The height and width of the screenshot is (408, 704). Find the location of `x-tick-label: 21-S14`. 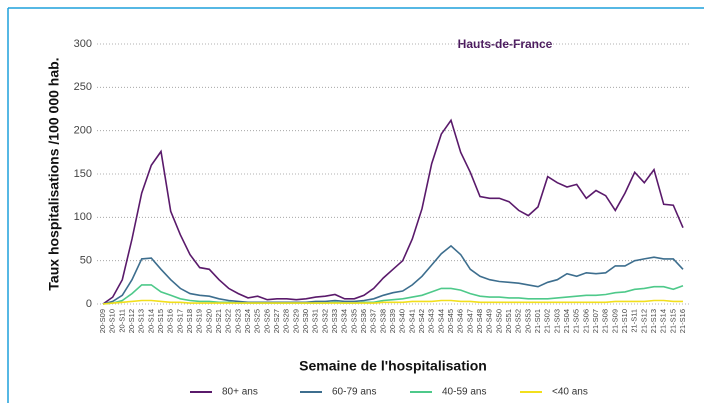

x-tick-label: 21-S14 is located at coordinates (663, 321).